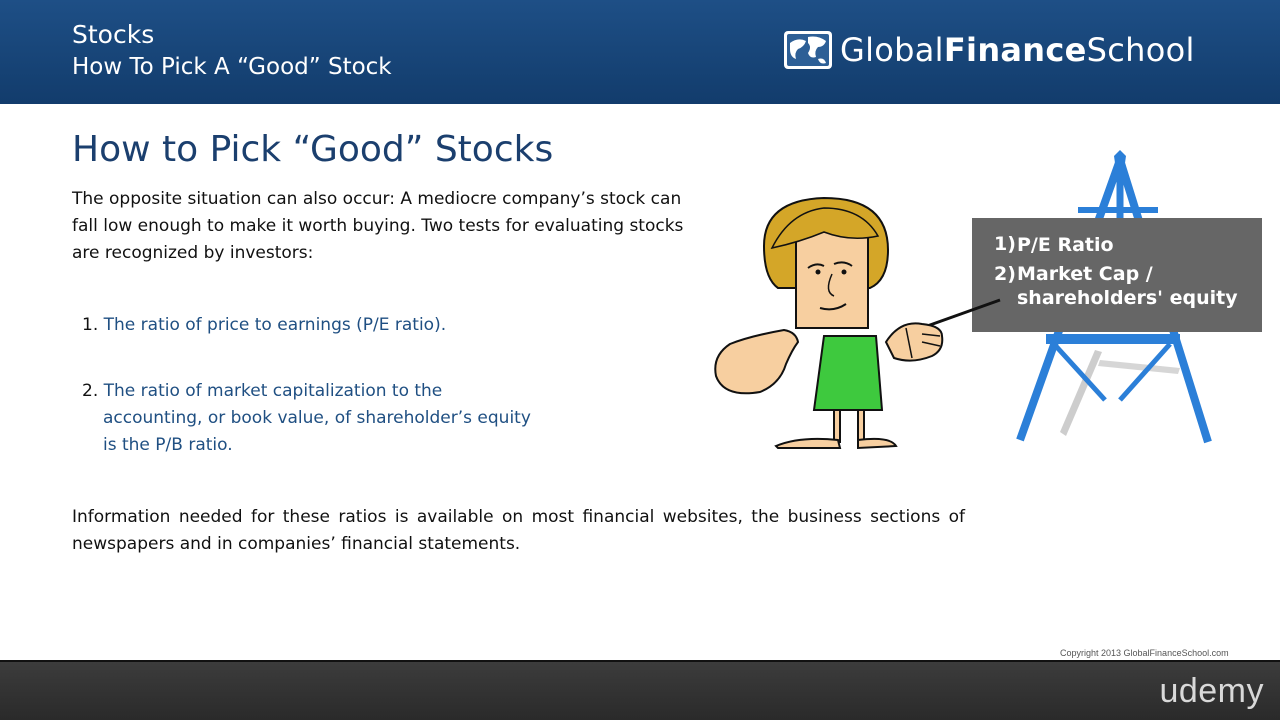 This screenshot has height=720, width=1280. What do you see at coordinates (1127, 298) in the screenshot?
I see `board-item-2-line2: shareholders' equity` at bounding box center [1127, 298].